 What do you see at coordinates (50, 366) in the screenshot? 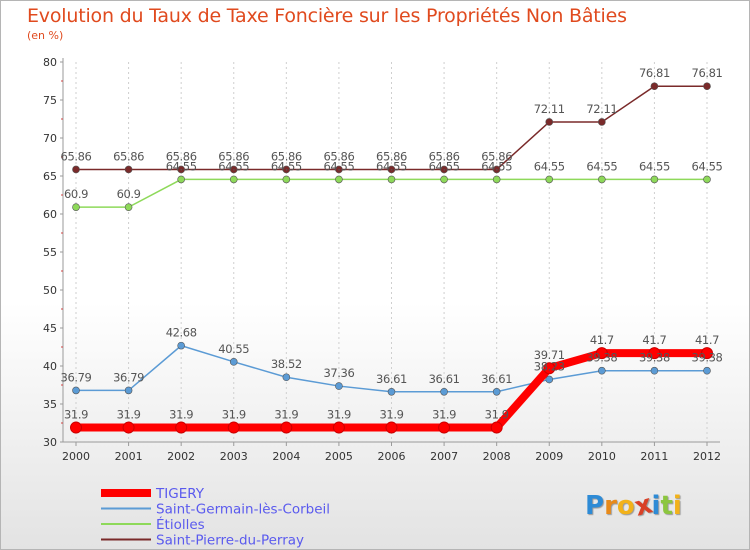
I see `y-tick-label: 40` at bounding box center [50, 366].